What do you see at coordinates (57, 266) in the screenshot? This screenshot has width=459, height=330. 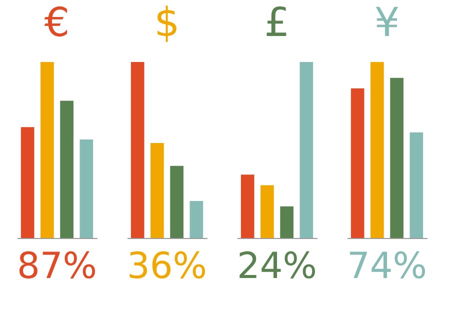 I see `text: 87%` at bounding box center [57, 266].